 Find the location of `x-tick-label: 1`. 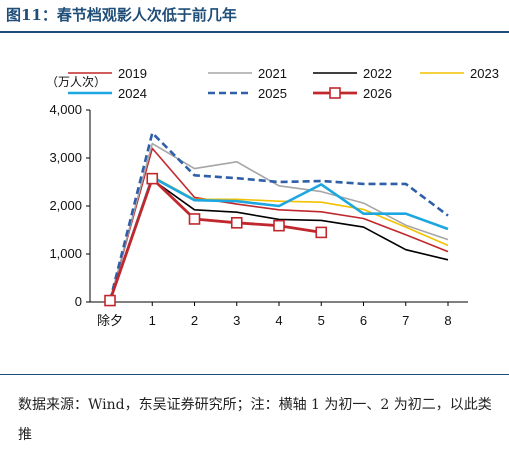

x-tick-label: 1 is located at coordinates (152, 320).